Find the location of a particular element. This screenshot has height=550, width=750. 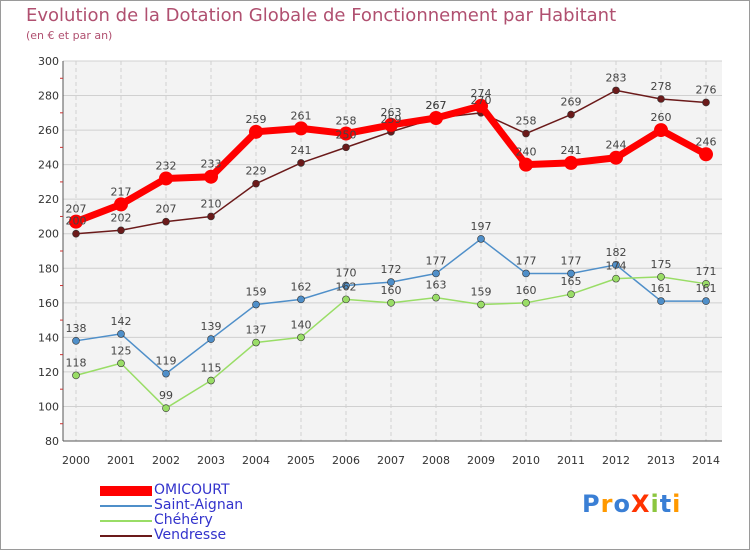

data-label-vendresse: 200 is located at coordinates (76, 221).